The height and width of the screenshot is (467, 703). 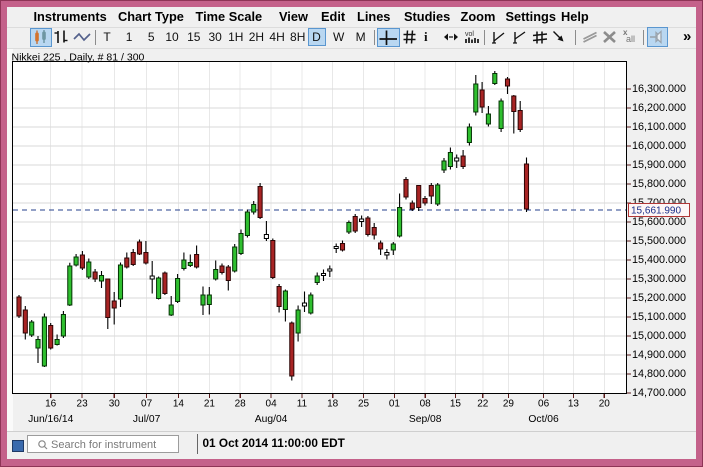 What do you see at coordinates (51, 419) in the screenshot?
I see `svg-text: Jun/16/14` at bounding box center [51, 419].